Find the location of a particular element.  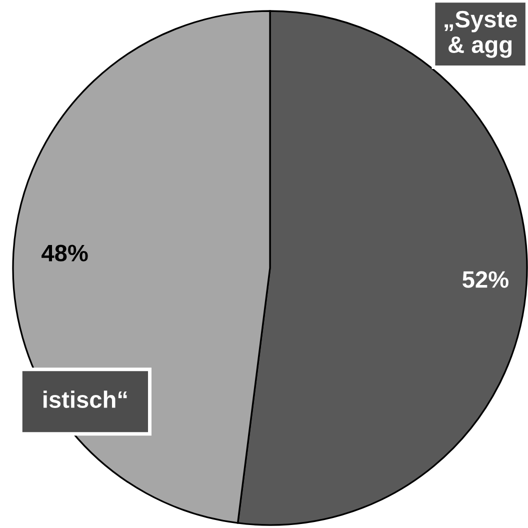

data-label: 52% is located at coordinates (485, 279).